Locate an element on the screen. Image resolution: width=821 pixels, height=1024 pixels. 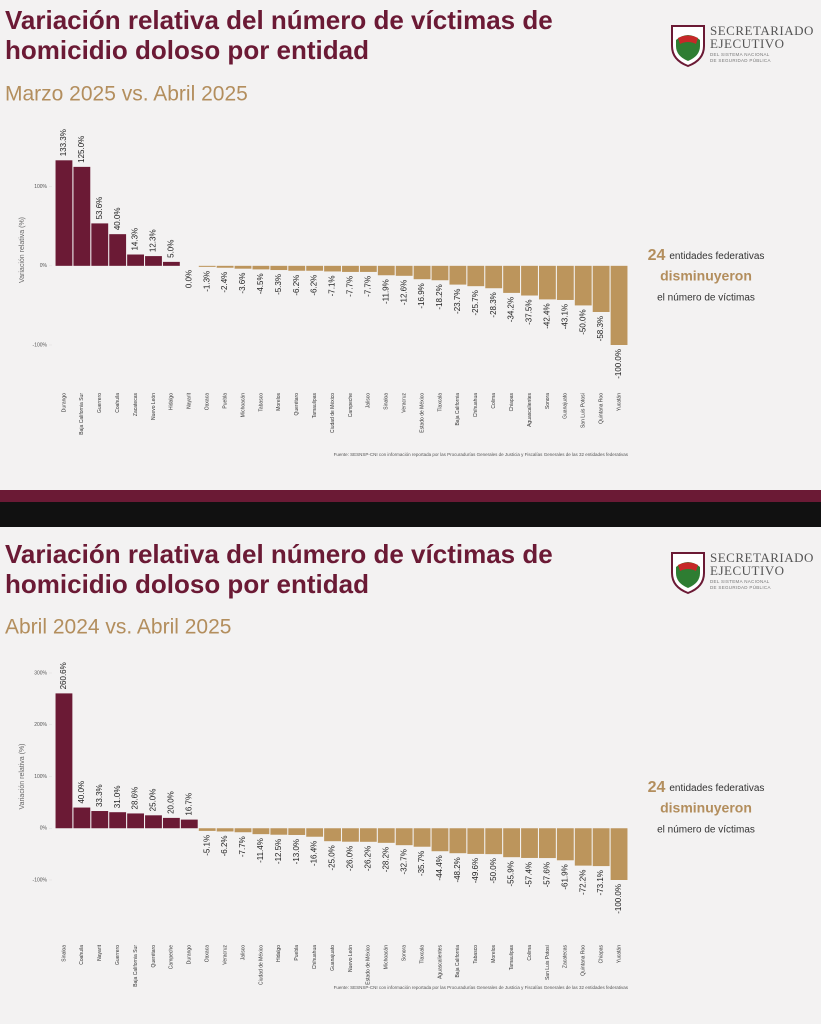
value-label: 40.0% is located at coordinates (81, 792).